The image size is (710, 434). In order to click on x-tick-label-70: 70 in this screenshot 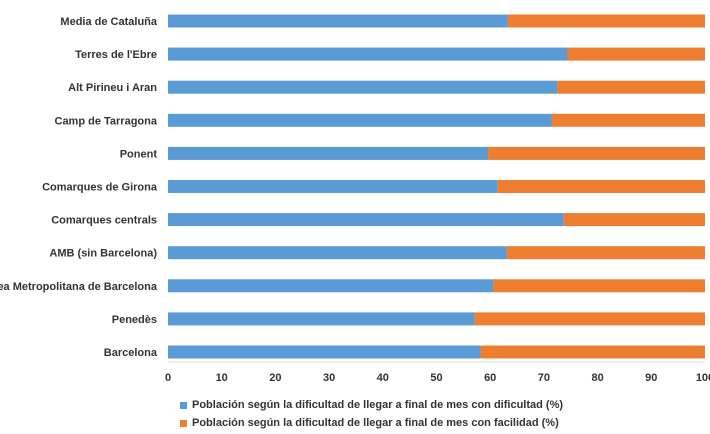, I will do `click(544, 378)`.